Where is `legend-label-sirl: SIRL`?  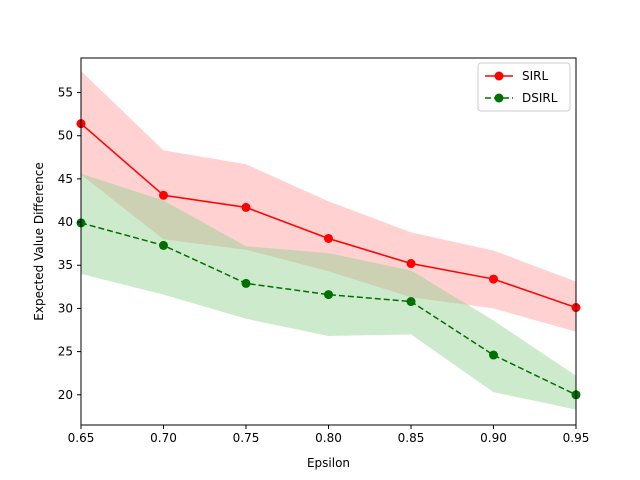 legend-label-sirl: SIRL is located at coordinates (535, 76).